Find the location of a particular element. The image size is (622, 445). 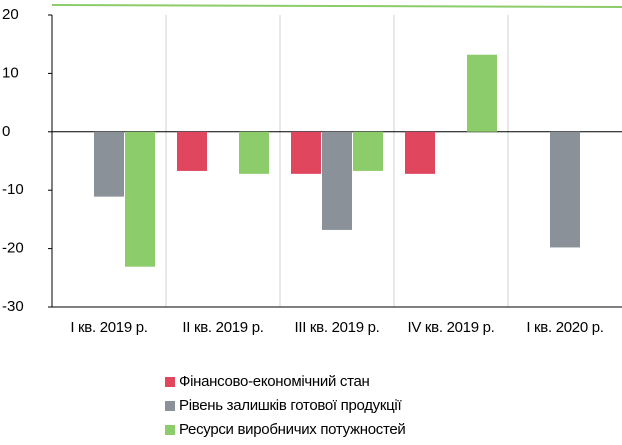

legend-label: Ресурси виробничих потужностей is located at coordinates (292, 429).